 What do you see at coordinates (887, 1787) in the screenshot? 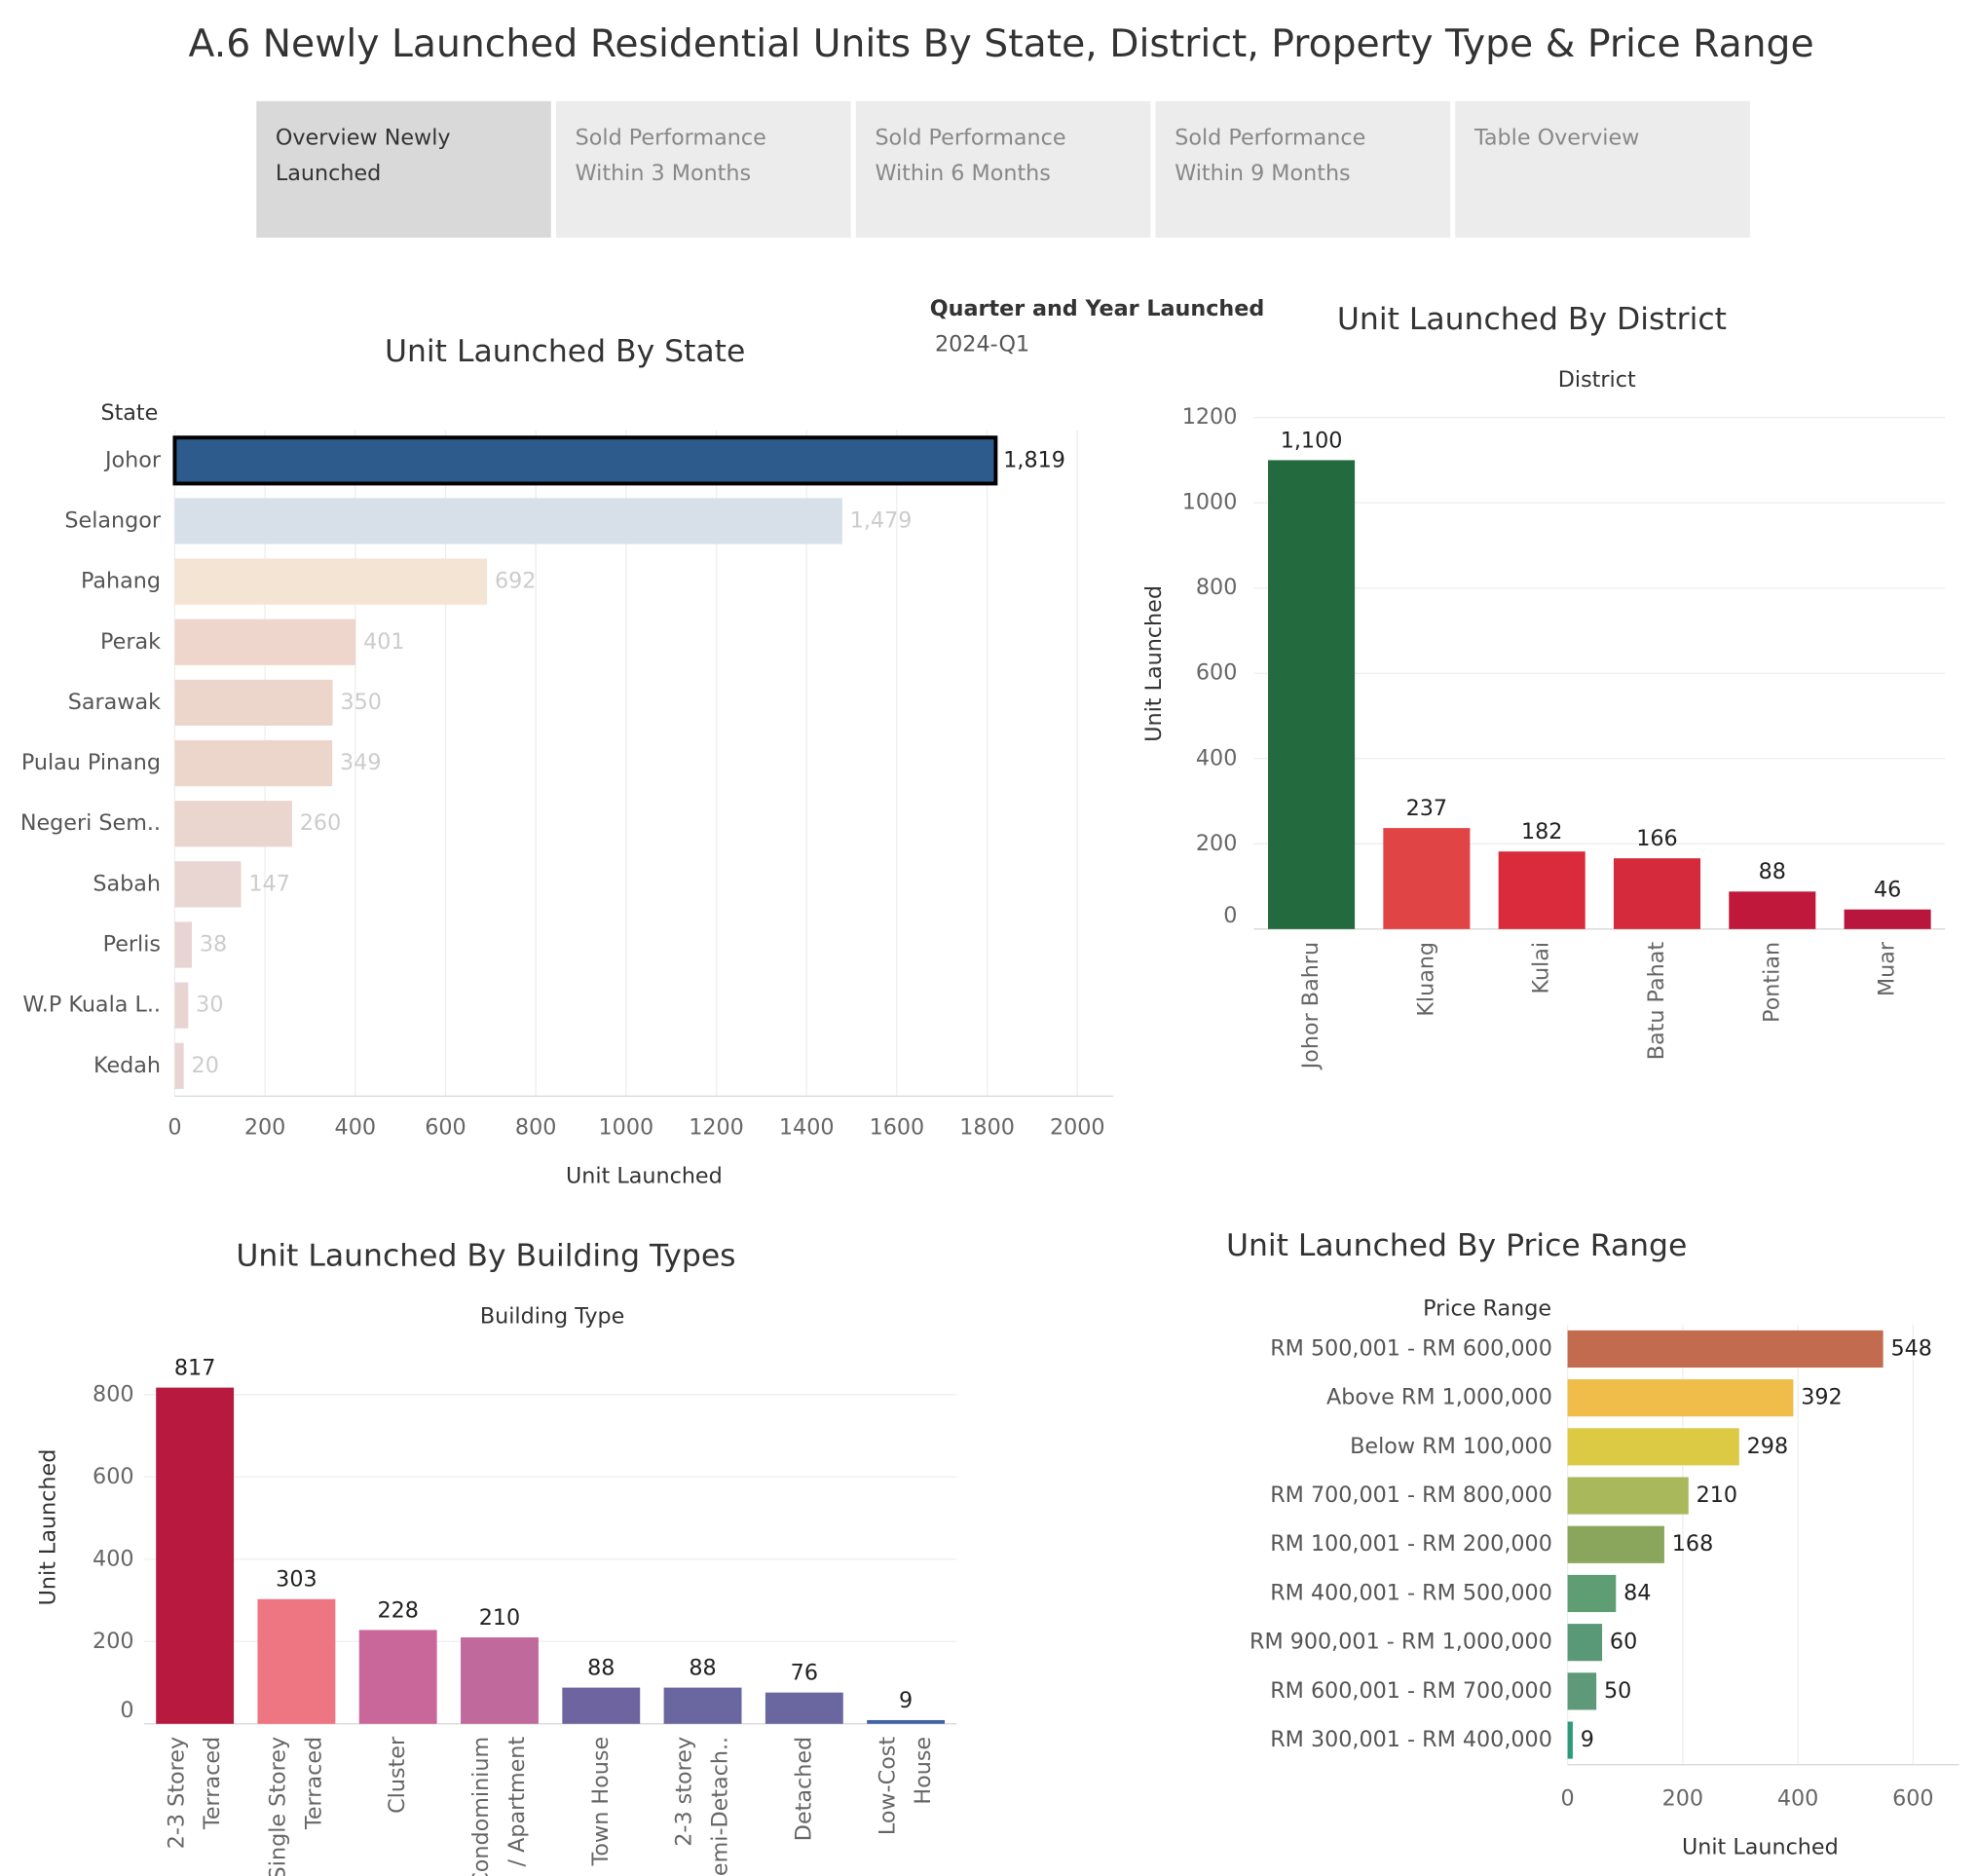
I see `x-tick-label: Low-Cost` at bounding box center [887, 1787].